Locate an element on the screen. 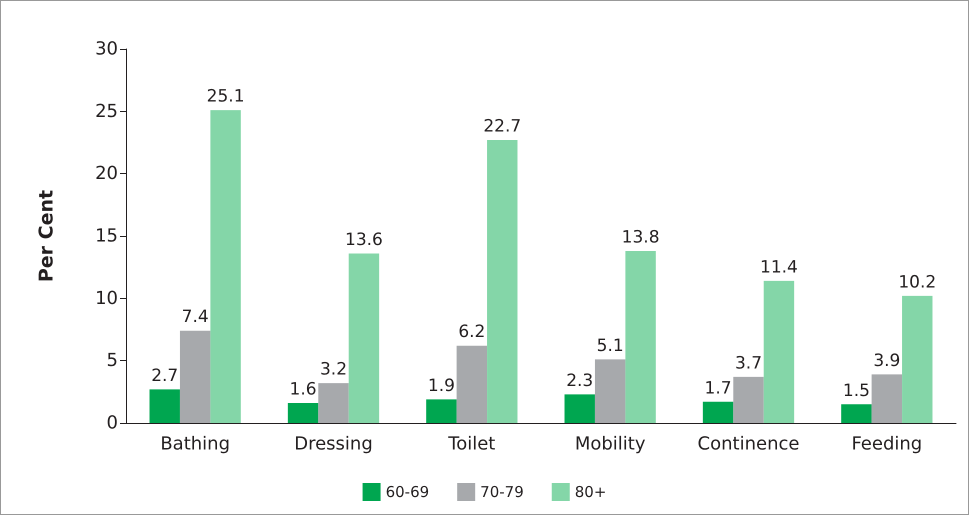  data-label: 2.3 is located at coordinates (580, 380).